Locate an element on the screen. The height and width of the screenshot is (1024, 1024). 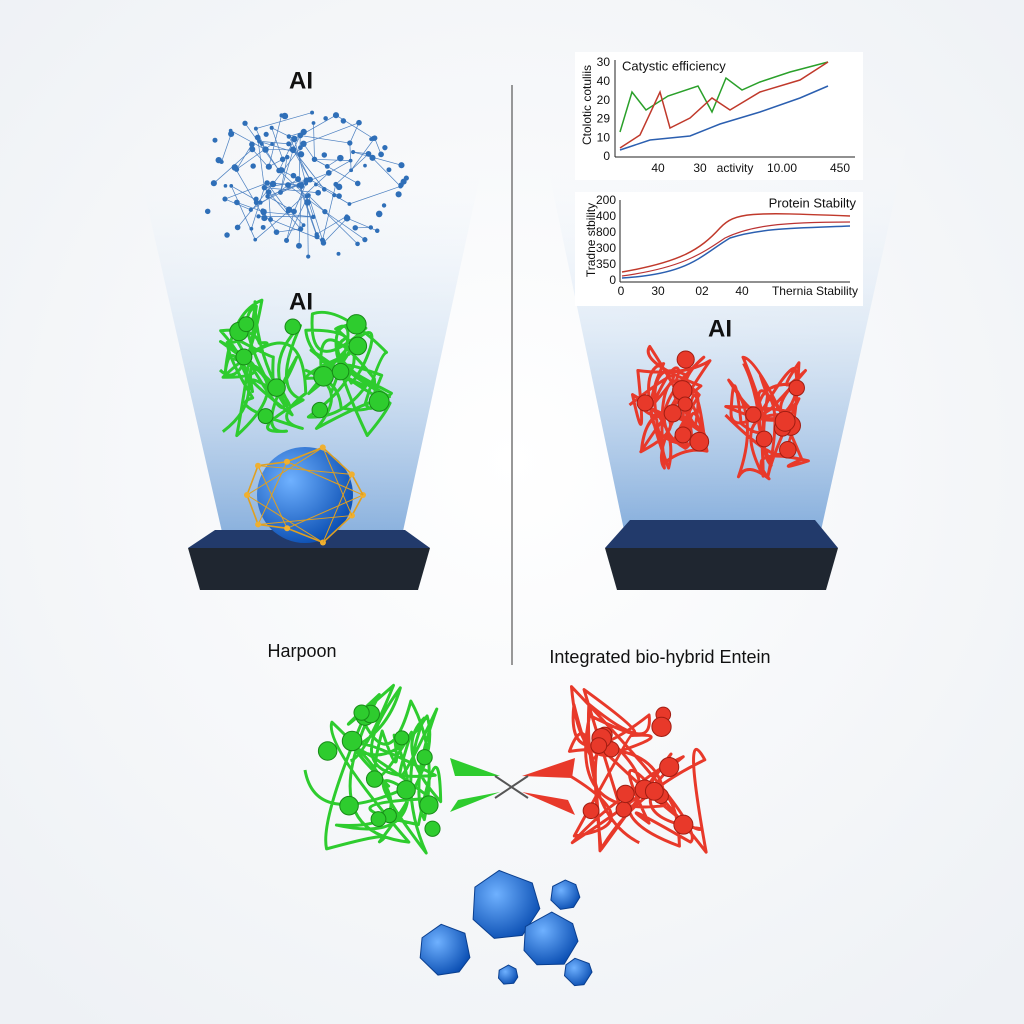
y-tick-label: 29 is located at coordinates (604, 119).